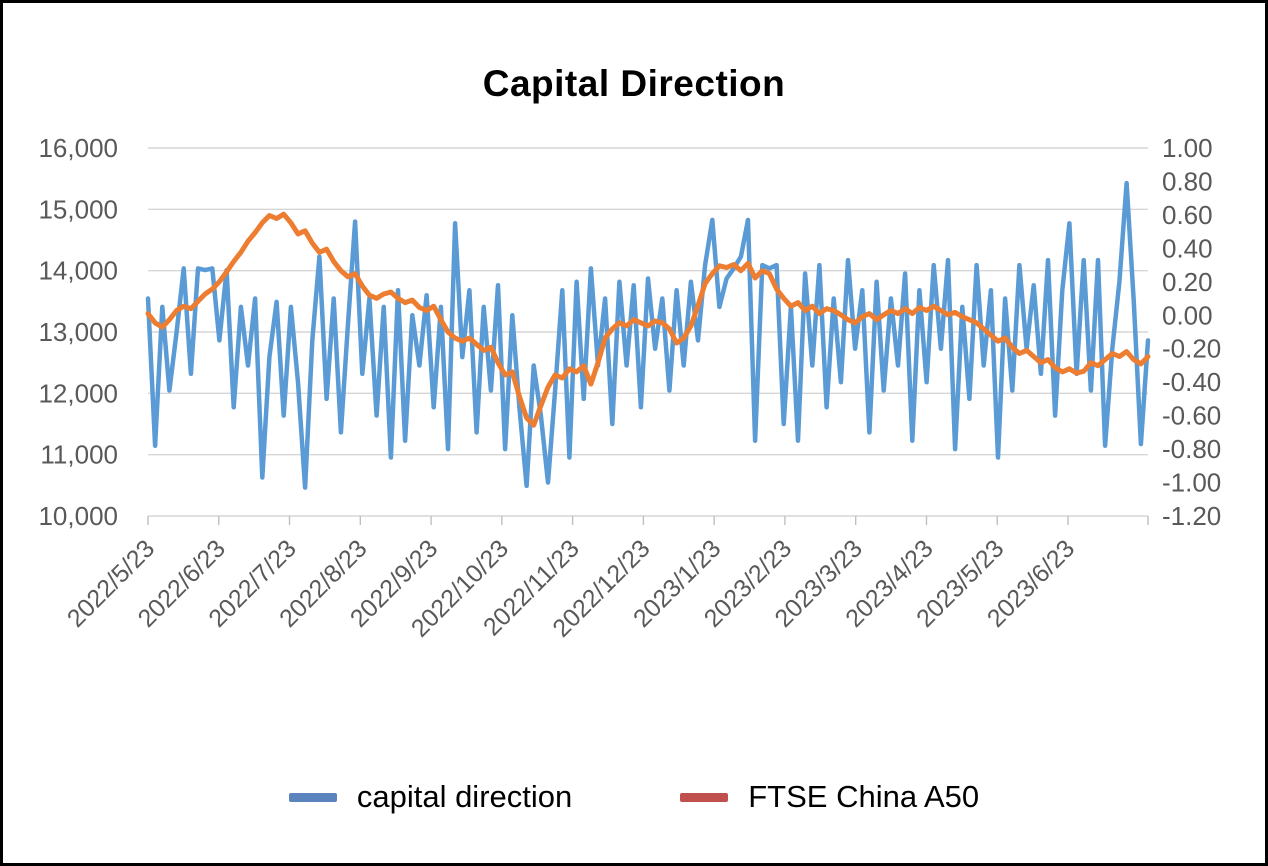 The width and height of the screenshot is (1268, 866). Describe the element at coordinates (1191, 516) in the screenshot. I see `right-axis-tick-label: -1.20` at that location.